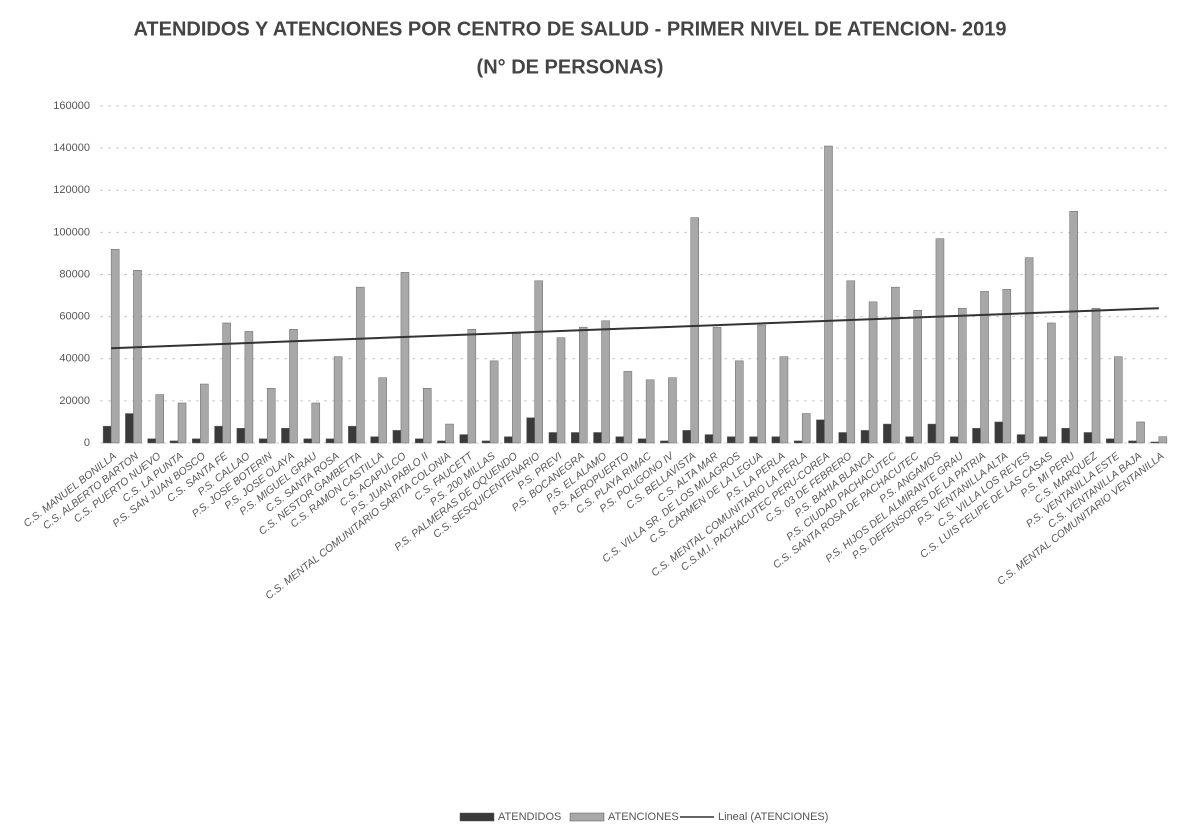 Image resolution: width=1184 pixels, height=840 pixels. I want to click on y-tick-label: 160000, so click(71, 106).